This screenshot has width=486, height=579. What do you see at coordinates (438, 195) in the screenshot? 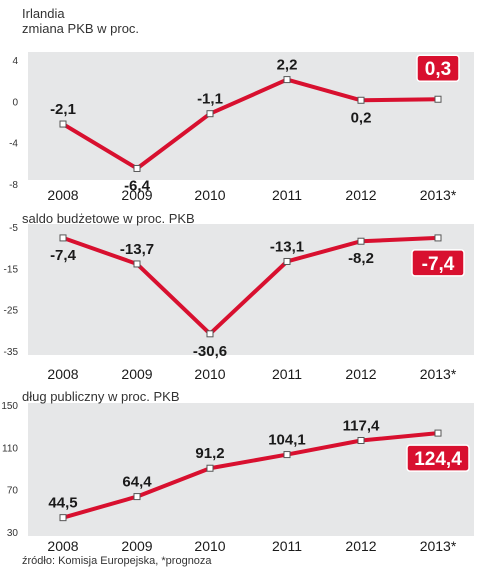
I see `panel-1-xtick-label: 2013*` at bounding box center [438, 195].